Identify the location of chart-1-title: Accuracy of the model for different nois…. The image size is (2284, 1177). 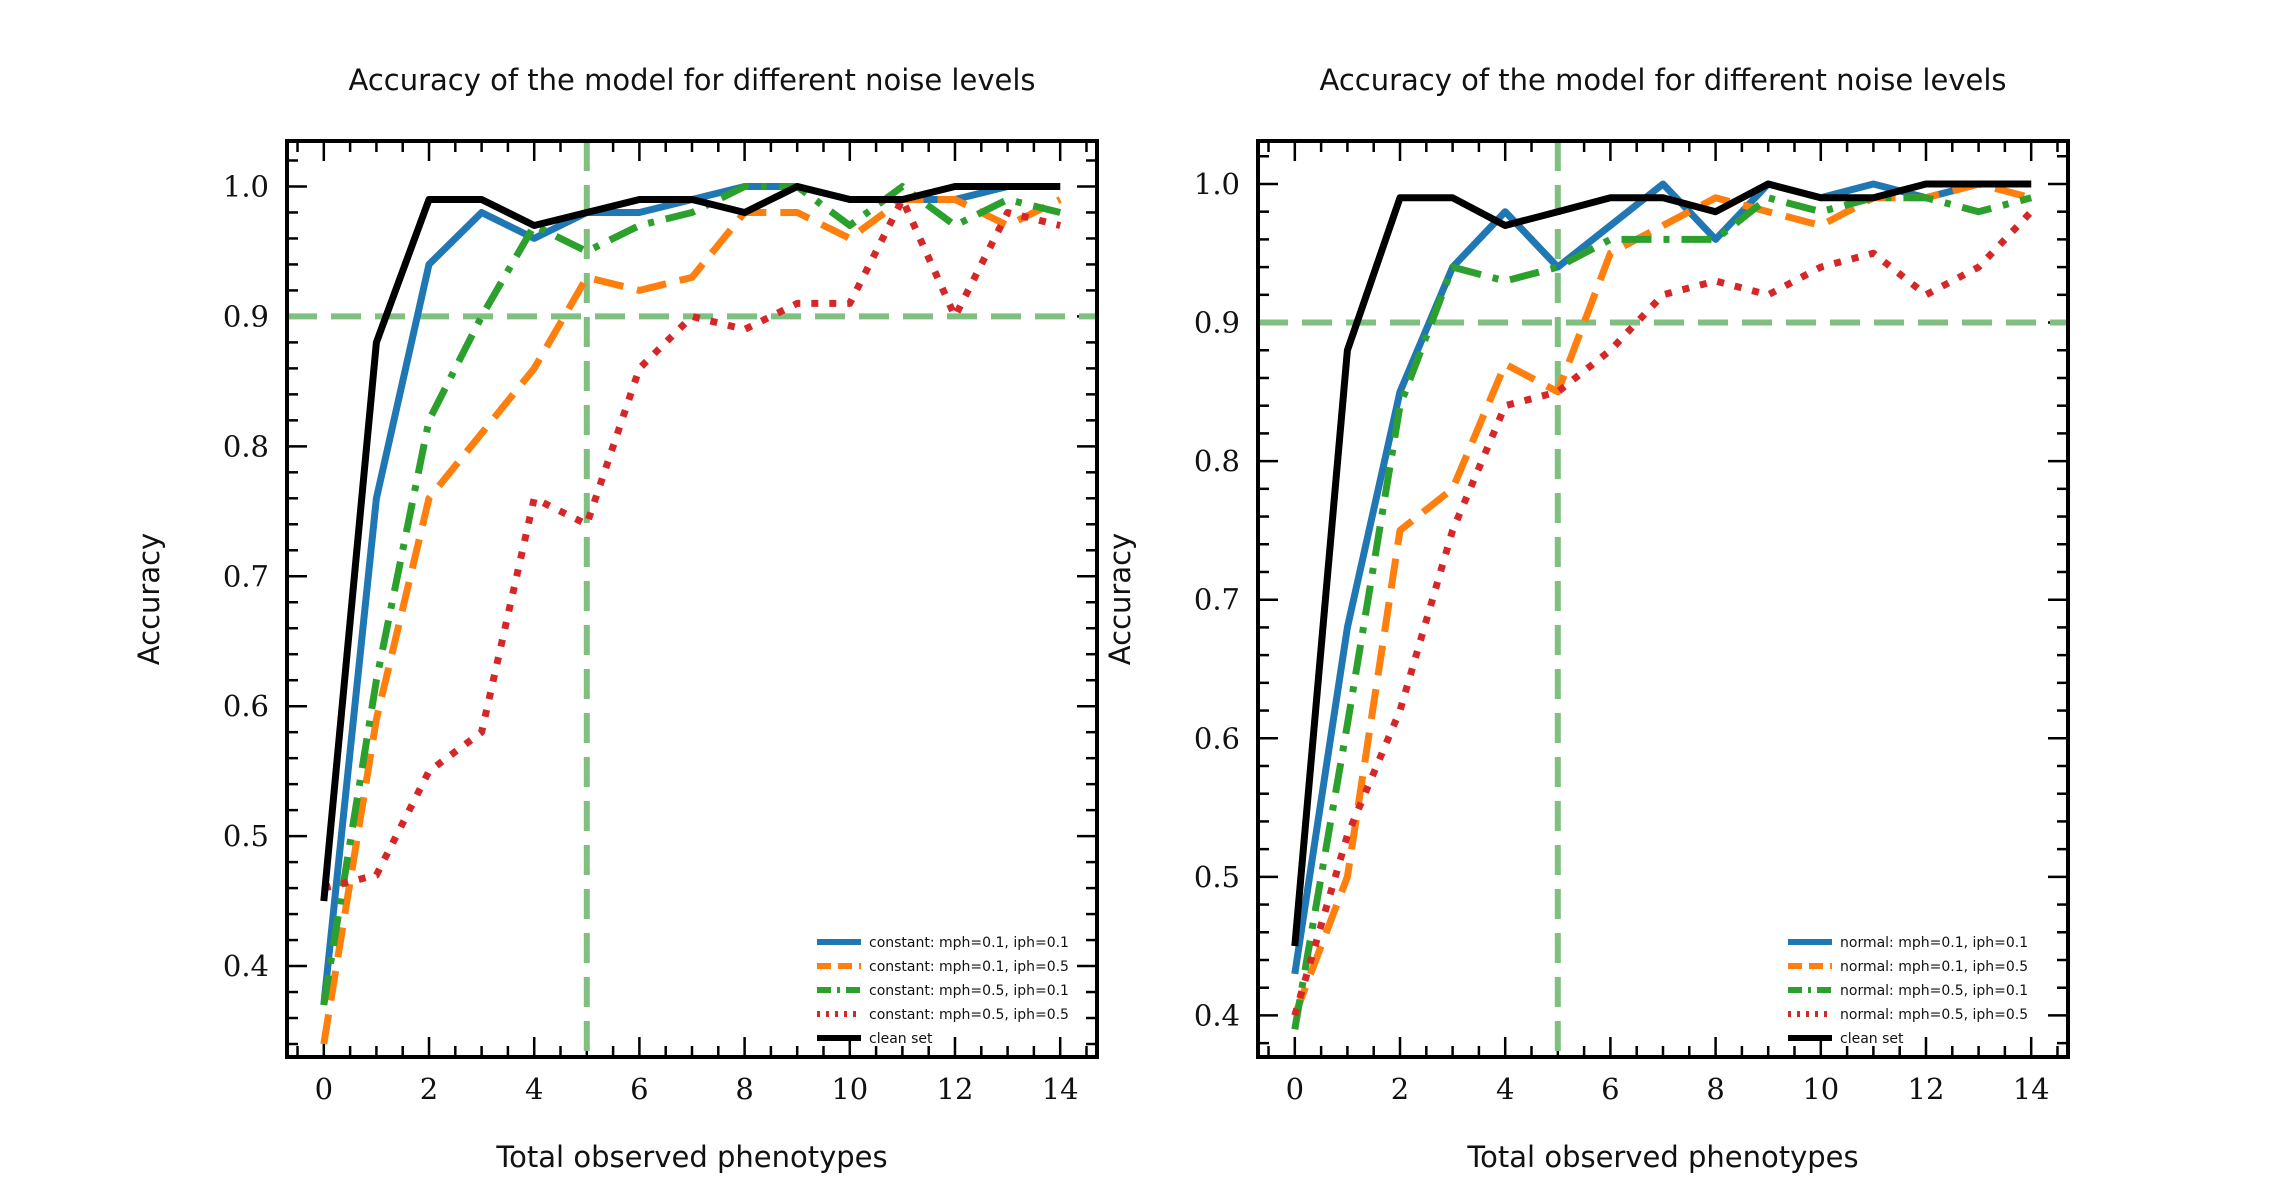
(1662, 80).